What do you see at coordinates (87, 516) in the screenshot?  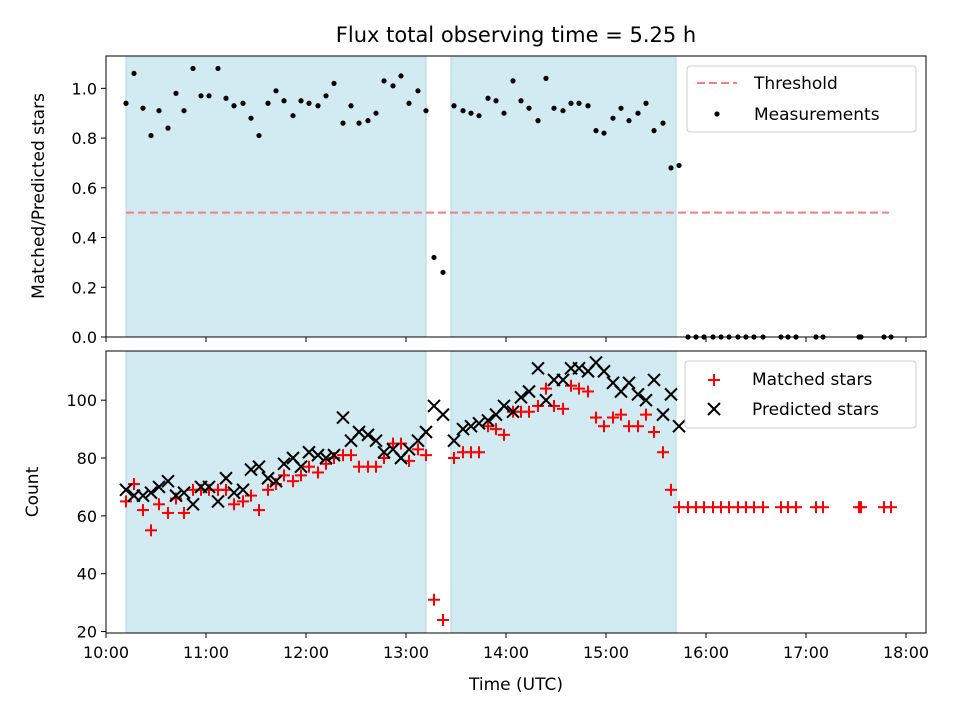 I see `y-tick-label: 60` at bounding box center [87, 516].